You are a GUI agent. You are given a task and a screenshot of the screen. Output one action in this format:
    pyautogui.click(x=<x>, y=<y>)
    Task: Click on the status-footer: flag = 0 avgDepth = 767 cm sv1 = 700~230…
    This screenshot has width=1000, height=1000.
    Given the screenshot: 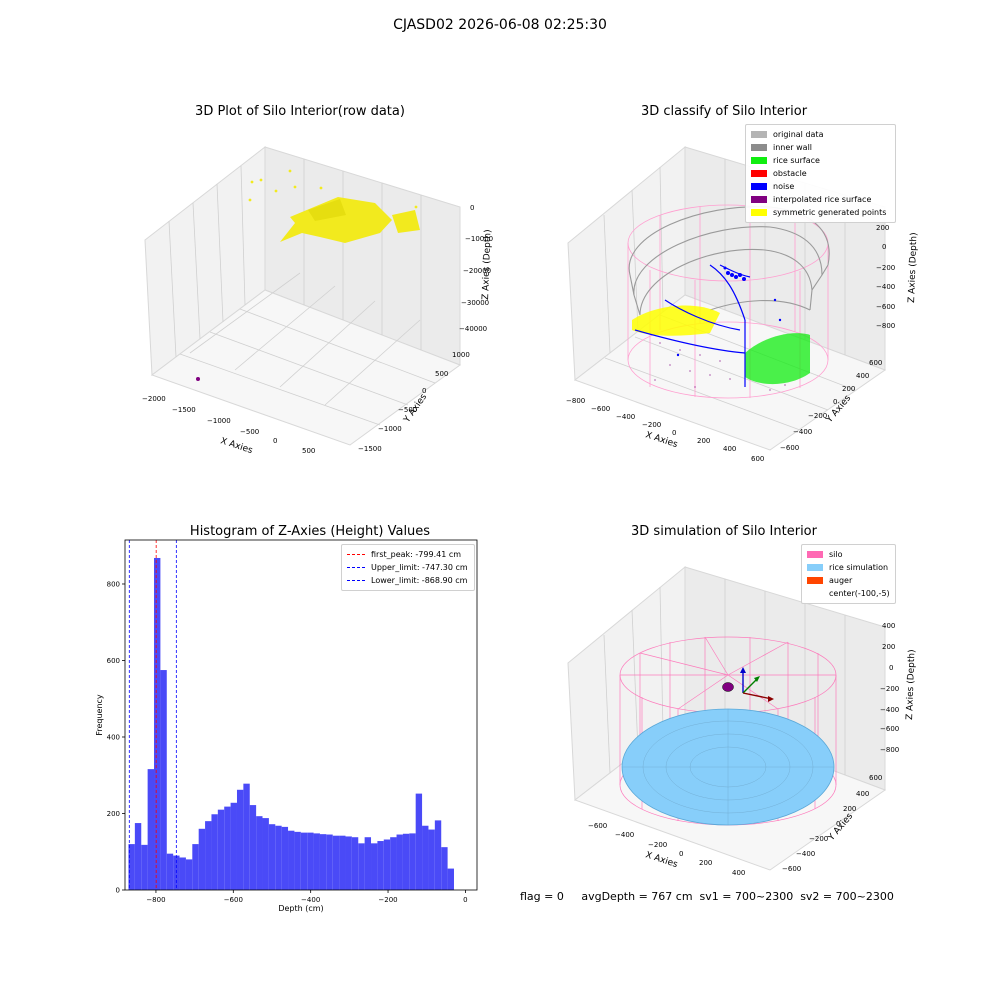 What is the action you would take?
    pyautogui.click(x=707, y=896)
    